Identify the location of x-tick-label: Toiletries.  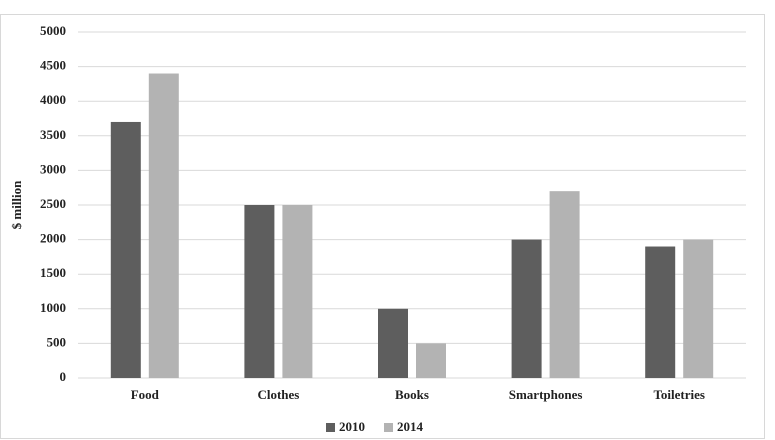
(679, 394).